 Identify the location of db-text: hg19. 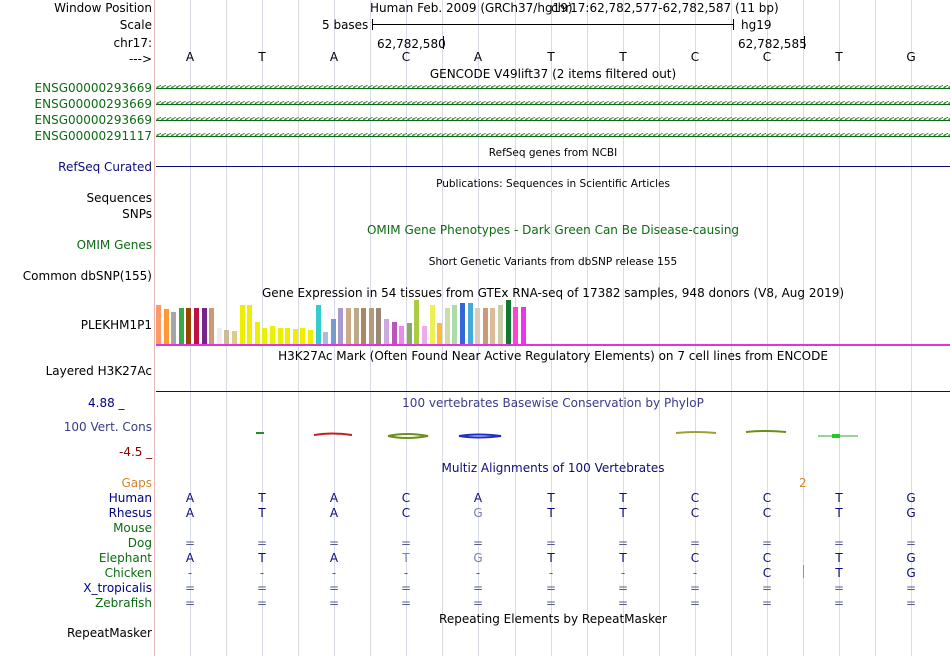
(756, 25).